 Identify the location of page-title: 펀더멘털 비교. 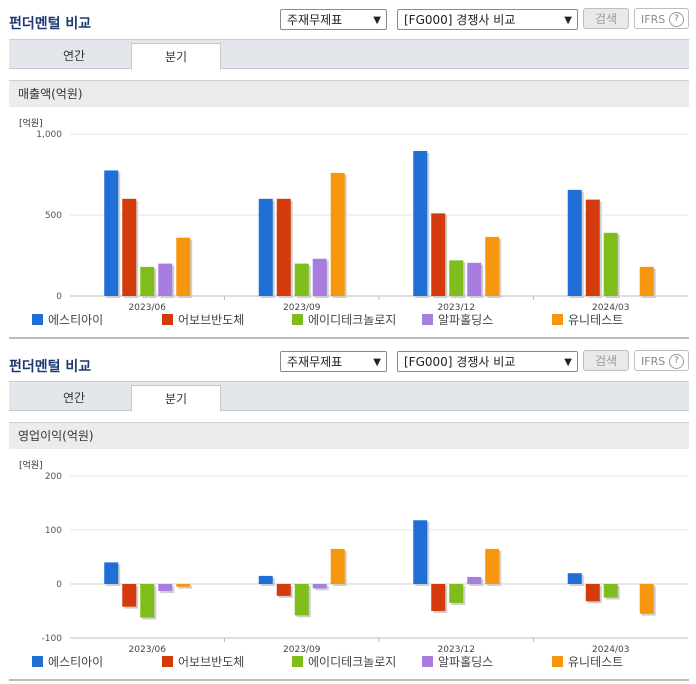
(50, 367).